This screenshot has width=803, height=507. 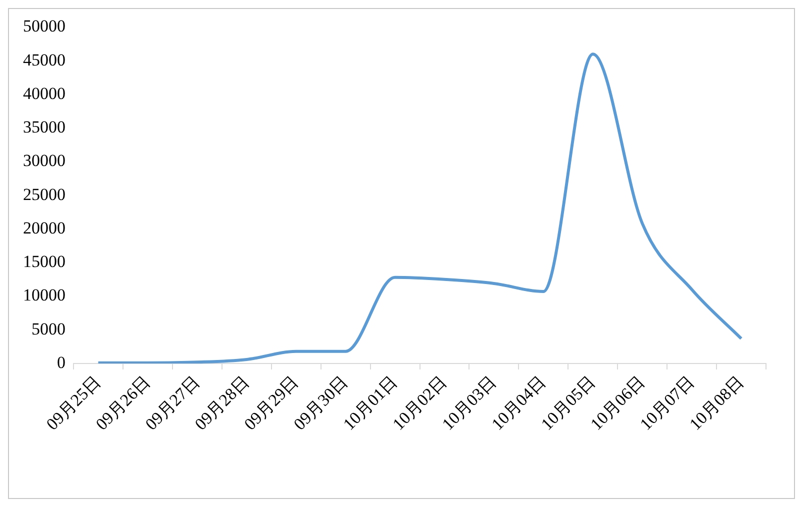 What do you see at coordinates (44, 295) in the screenshot?
I see `y-tick-label: 10000` at bounding box center [44, 295].